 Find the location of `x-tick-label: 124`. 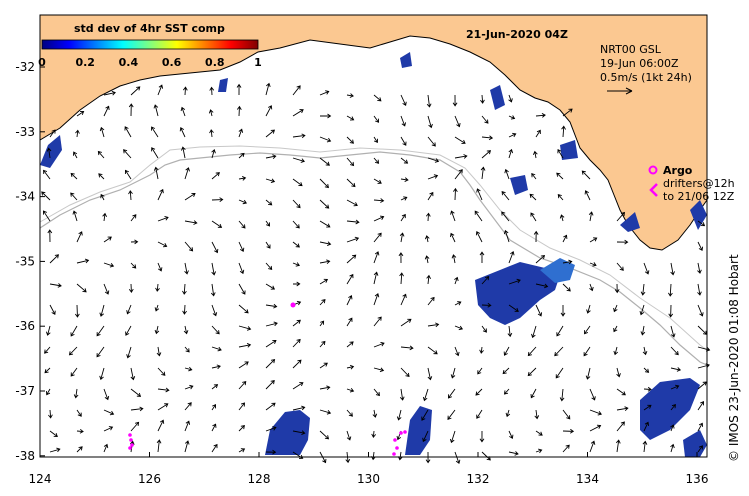

x-tick-label: 124 is located at coordinates (40, 479).